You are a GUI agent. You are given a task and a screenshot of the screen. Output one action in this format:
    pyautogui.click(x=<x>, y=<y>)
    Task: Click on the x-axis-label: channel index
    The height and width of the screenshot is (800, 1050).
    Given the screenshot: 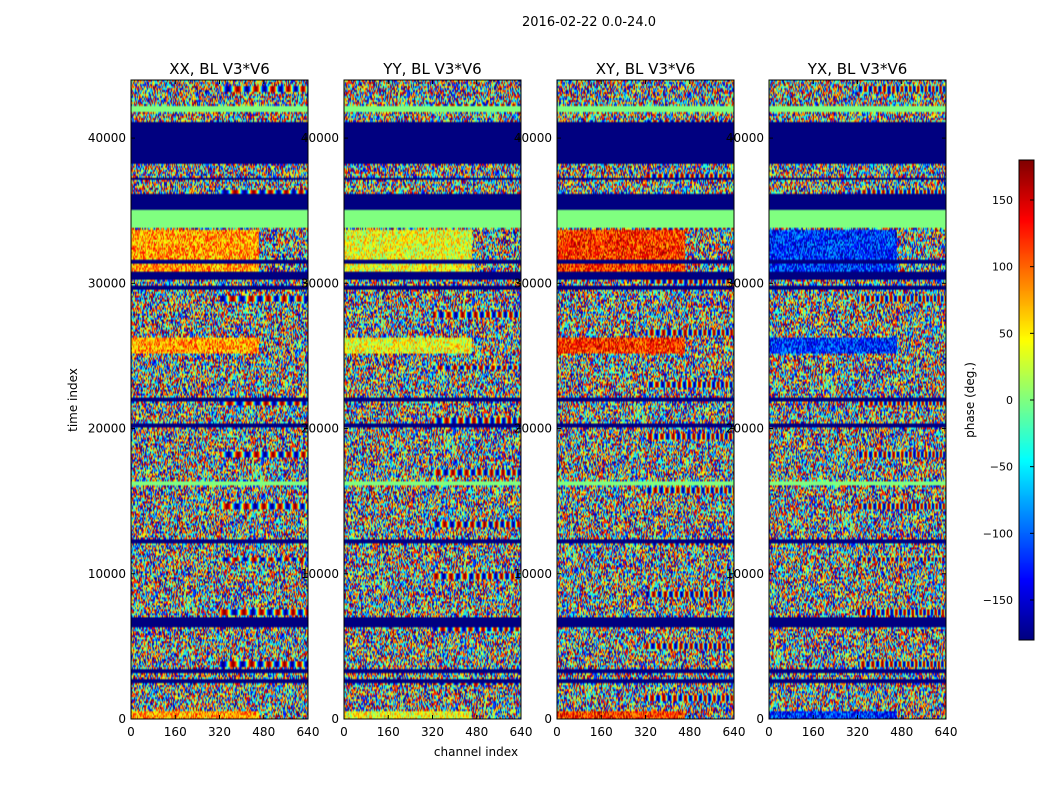 What is the action you would take?
    pyautogui.click(x=476, y=752)
    